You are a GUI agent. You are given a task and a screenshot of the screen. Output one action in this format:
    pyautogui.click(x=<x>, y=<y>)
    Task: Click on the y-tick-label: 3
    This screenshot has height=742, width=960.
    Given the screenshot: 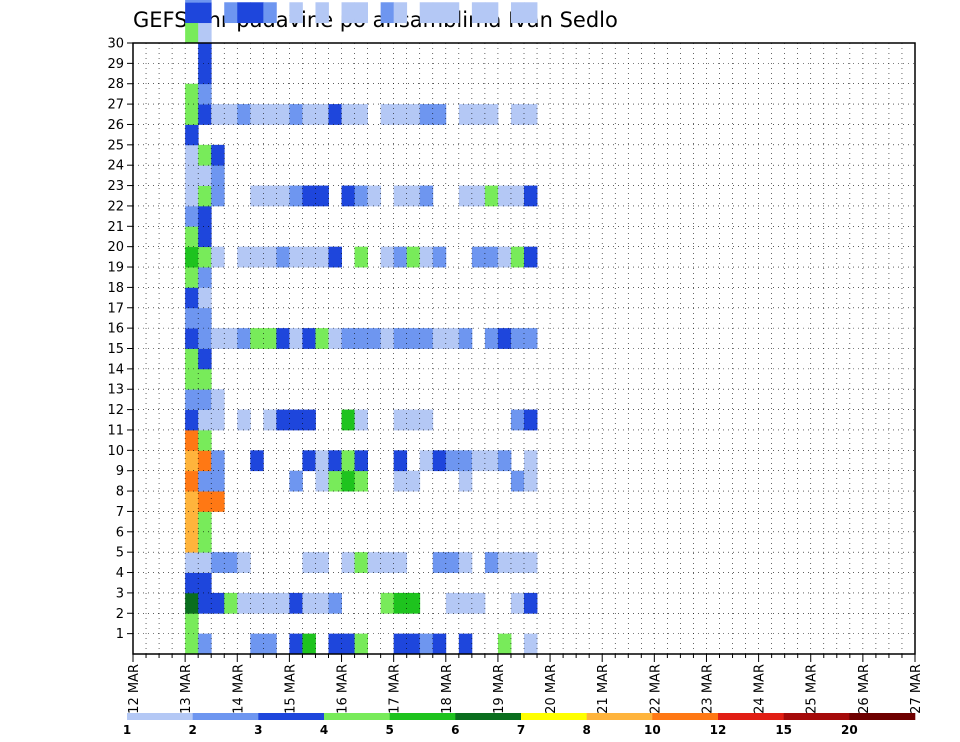 What is the action you would take?
    pyautogui.click(x=120, y=593)
    